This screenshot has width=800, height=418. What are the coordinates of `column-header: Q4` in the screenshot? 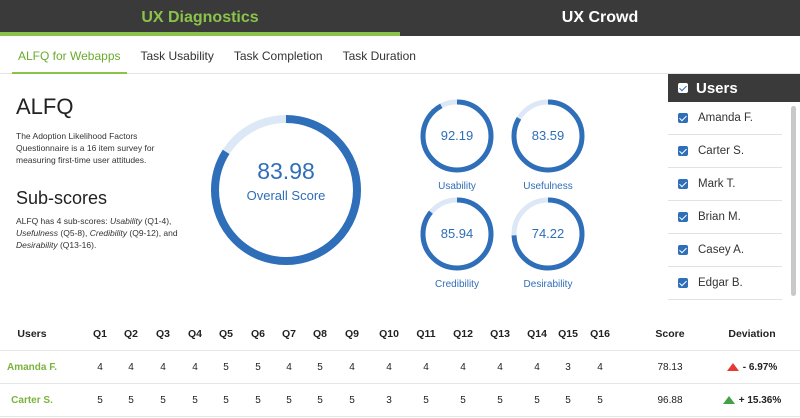 It's located at (194, 334).